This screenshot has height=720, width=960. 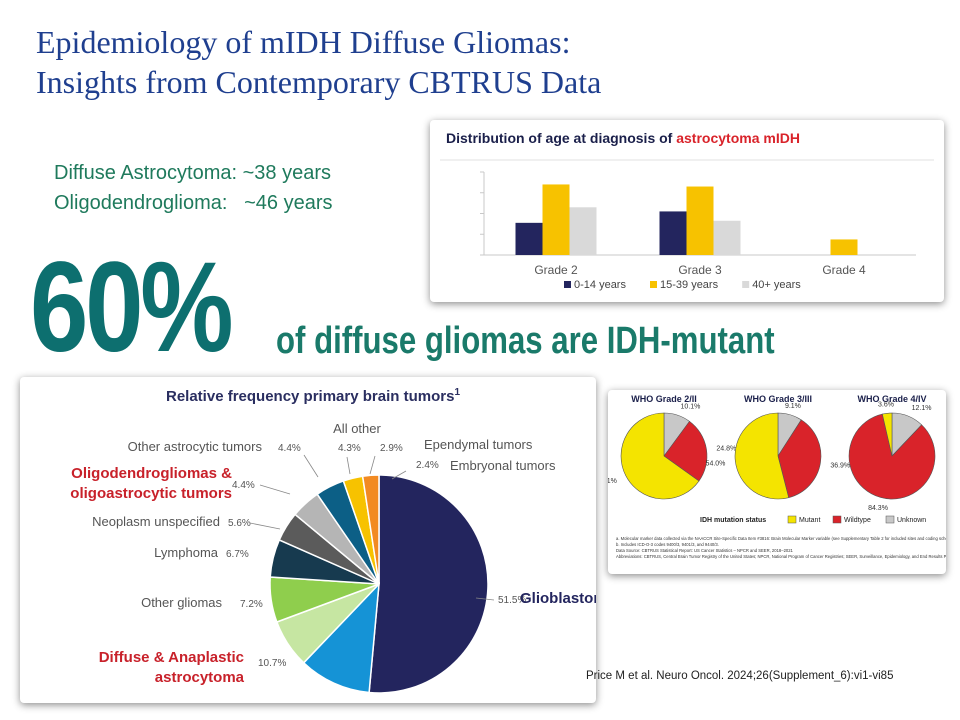 What do you see at coordinates (272, 663) in the screenshot?
I see `pie-value-label: 10.7%` at bounding box center [272, 663].